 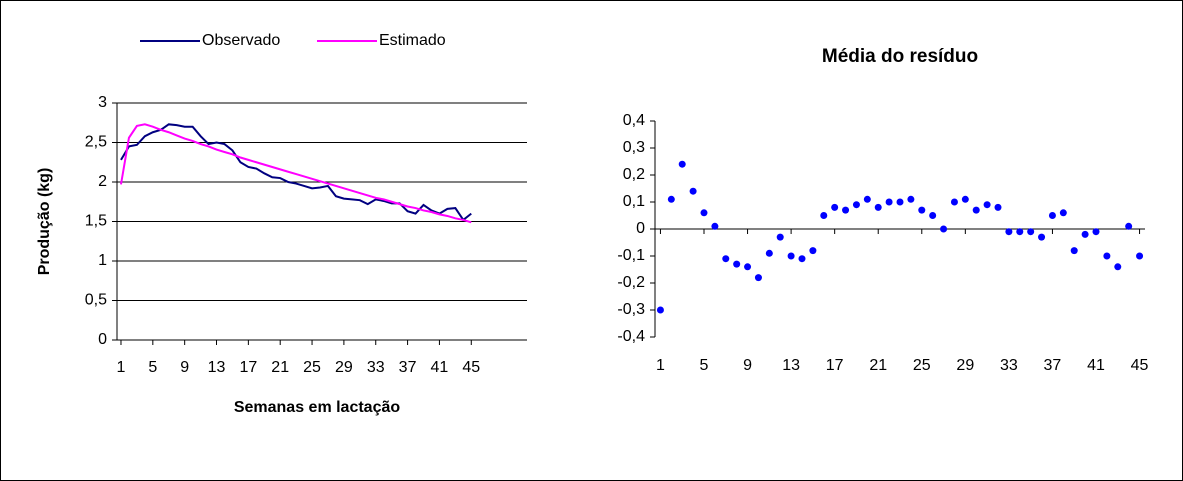 I want to click on legend-label: Estimado, so click(x=412, y=40).